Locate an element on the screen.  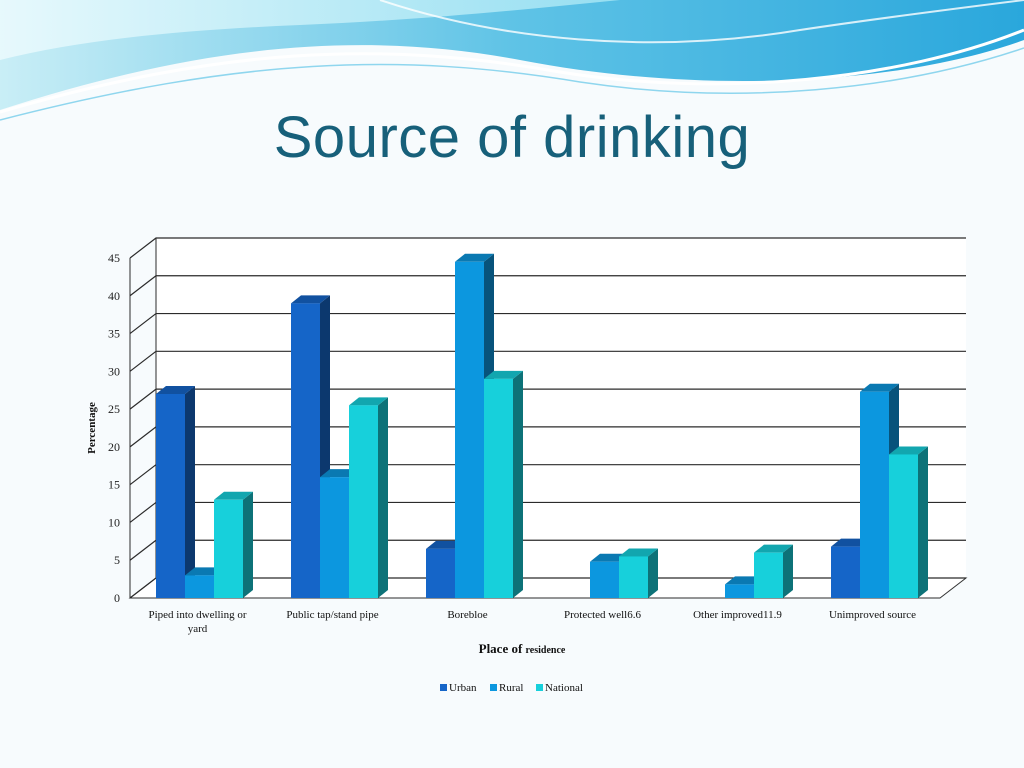
legend-label-urban: Urban is located at coordinates (463, 688).